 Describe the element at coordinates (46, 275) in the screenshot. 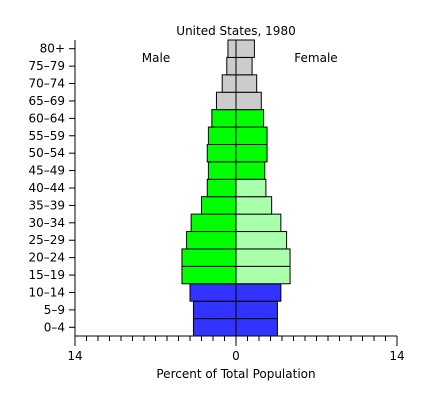

I see `y-tick-label-3: 15–19` at that location.